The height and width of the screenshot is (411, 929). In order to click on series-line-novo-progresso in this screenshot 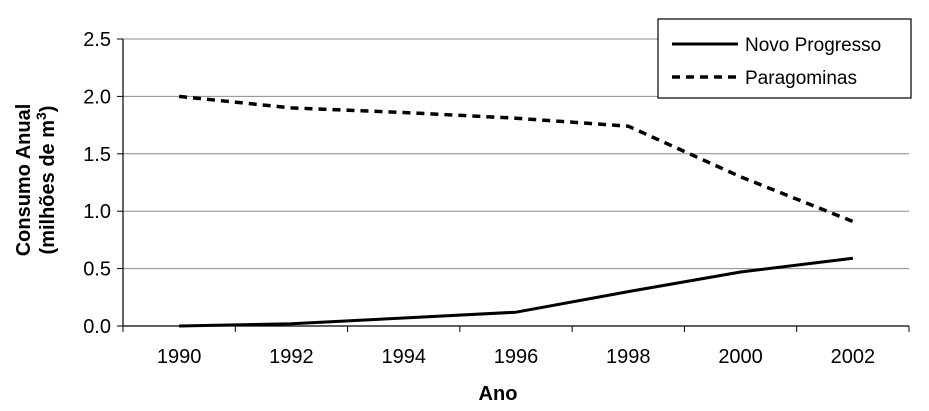, I will do `click(516, 292)`.